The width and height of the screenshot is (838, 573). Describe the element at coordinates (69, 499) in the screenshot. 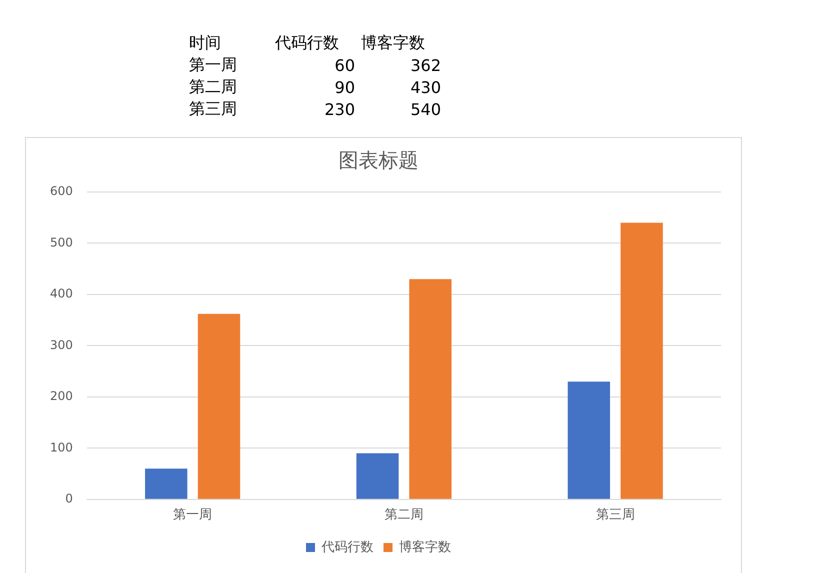

I see `y-tick-label: 0` at that location.